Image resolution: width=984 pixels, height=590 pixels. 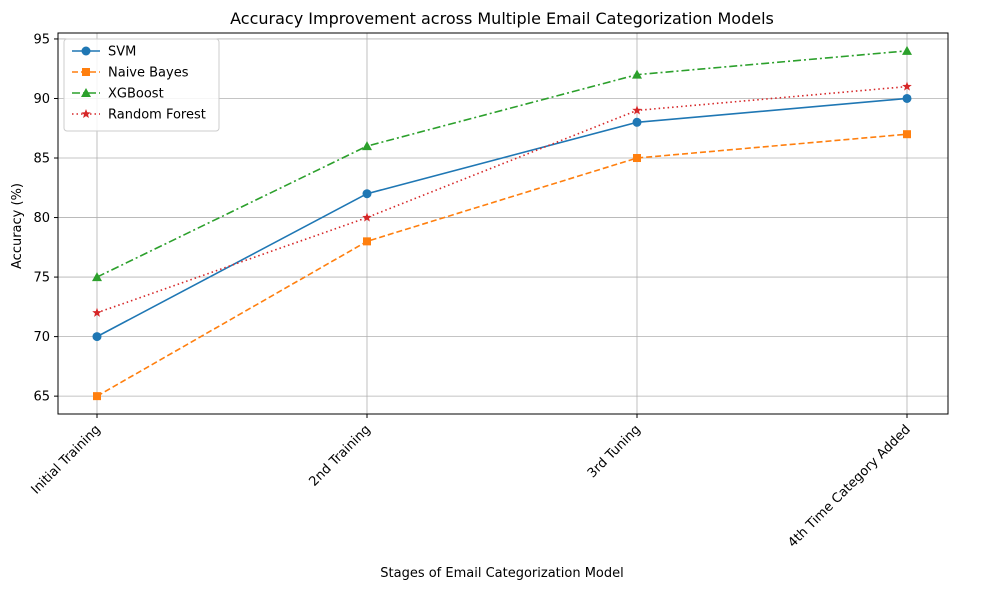 I want to click on x-tick-label: 3rd Tuning, so click(x=614, y=451).